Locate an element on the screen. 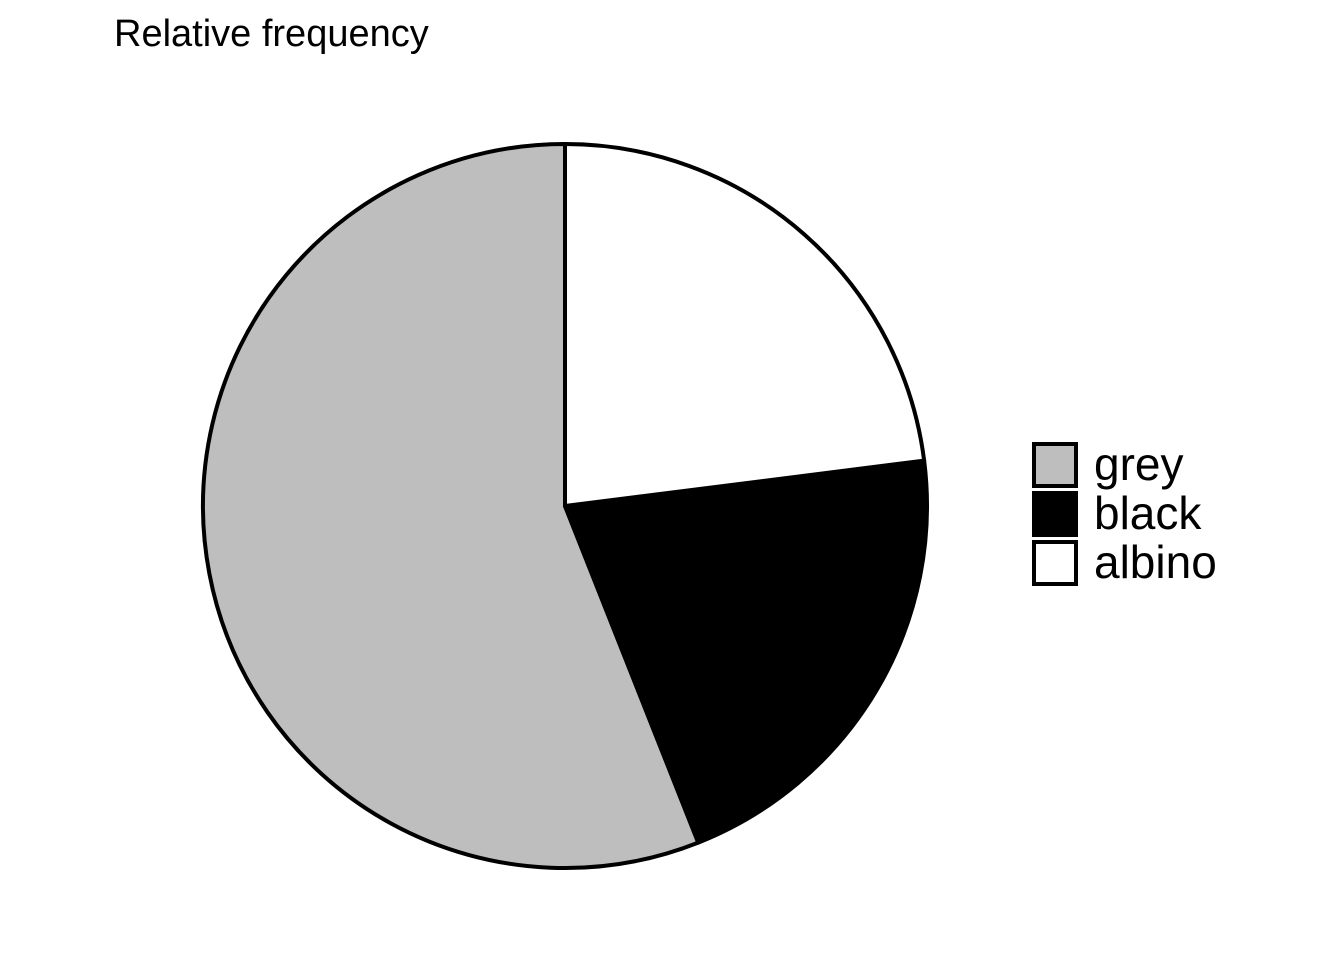  pie-slice-albino is located at coordinates (745, 325).